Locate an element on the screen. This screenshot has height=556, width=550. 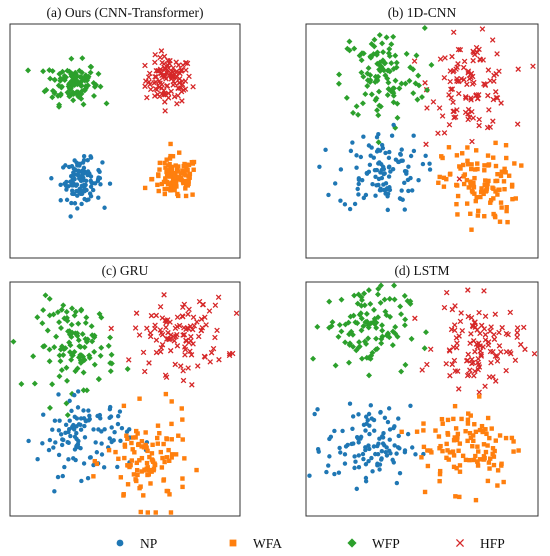
panel-title: (a) Ours (CNN-Transformer) is located at coordinates (125, 12).